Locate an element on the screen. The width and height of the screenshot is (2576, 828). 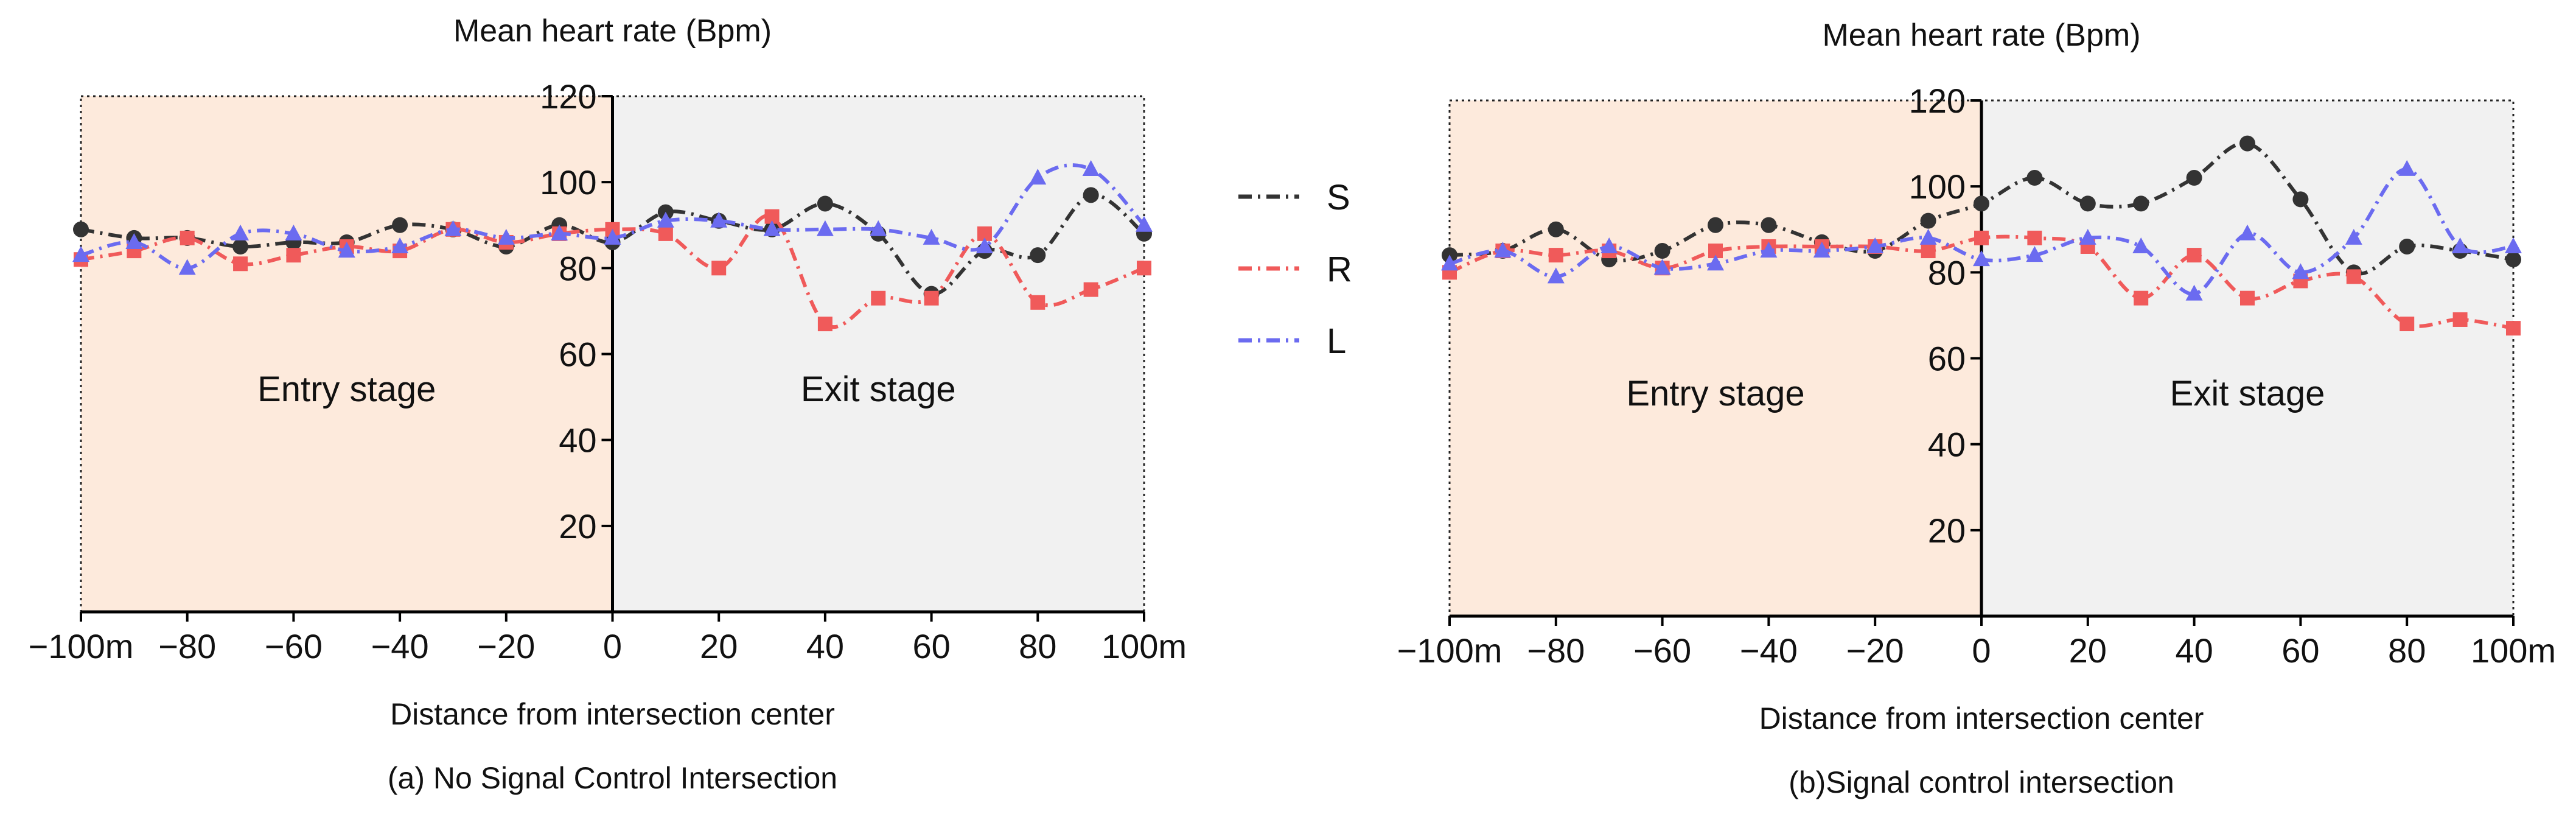
series-layer-b is located at coordinates (1981, 235).